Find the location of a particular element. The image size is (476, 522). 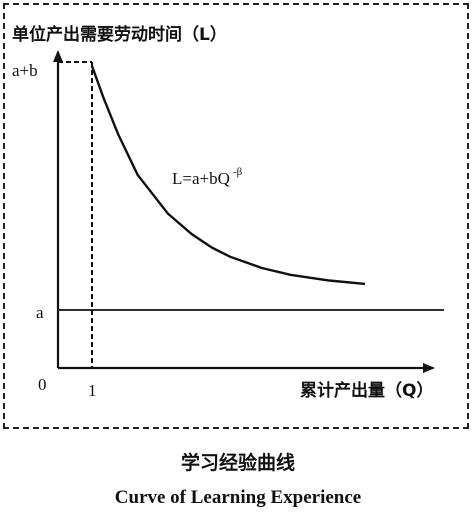

chart-subtitle: Curve of Learning Experience is located at coordinates (238, 497).